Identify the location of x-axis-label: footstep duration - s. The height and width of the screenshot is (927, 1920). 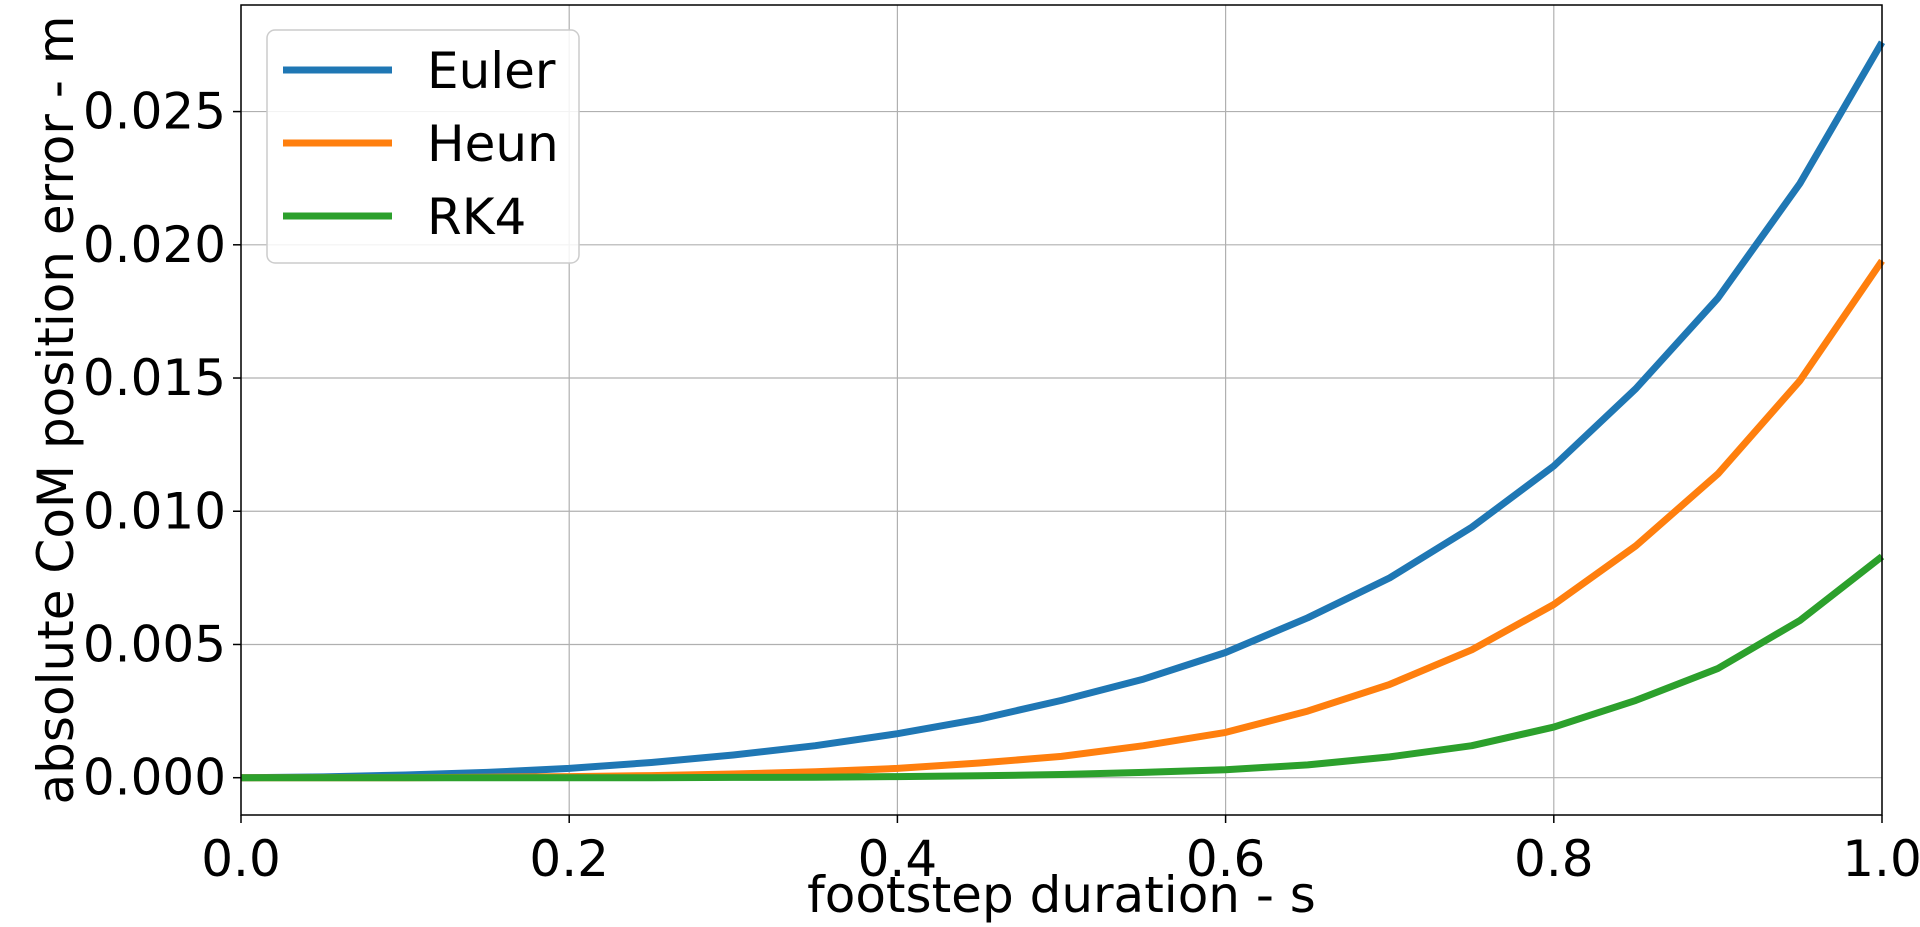
(1061, 895).